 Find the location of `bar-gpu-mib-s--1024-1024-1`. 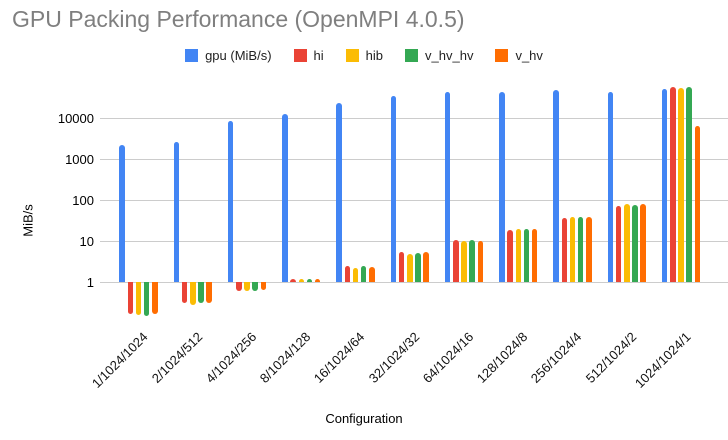

bar-gpu-mib-s--1024-1024-1 is located at coordinates (664, 185).